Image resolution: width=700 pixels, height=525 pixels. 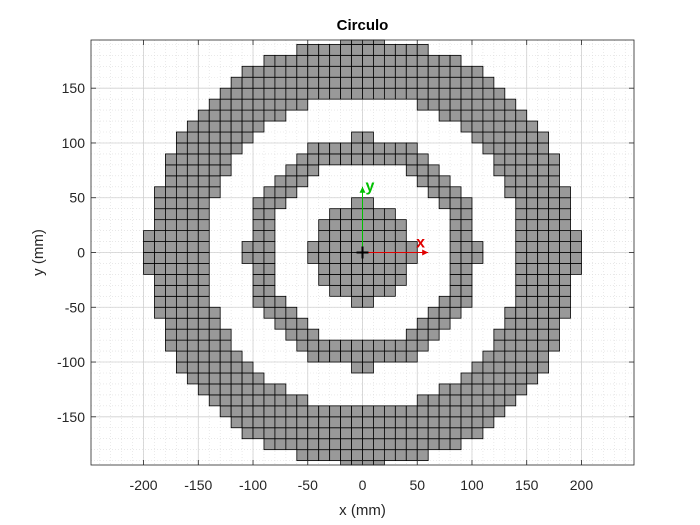 I want to click on chart-title: Circulo, so click(x=363, y=25).